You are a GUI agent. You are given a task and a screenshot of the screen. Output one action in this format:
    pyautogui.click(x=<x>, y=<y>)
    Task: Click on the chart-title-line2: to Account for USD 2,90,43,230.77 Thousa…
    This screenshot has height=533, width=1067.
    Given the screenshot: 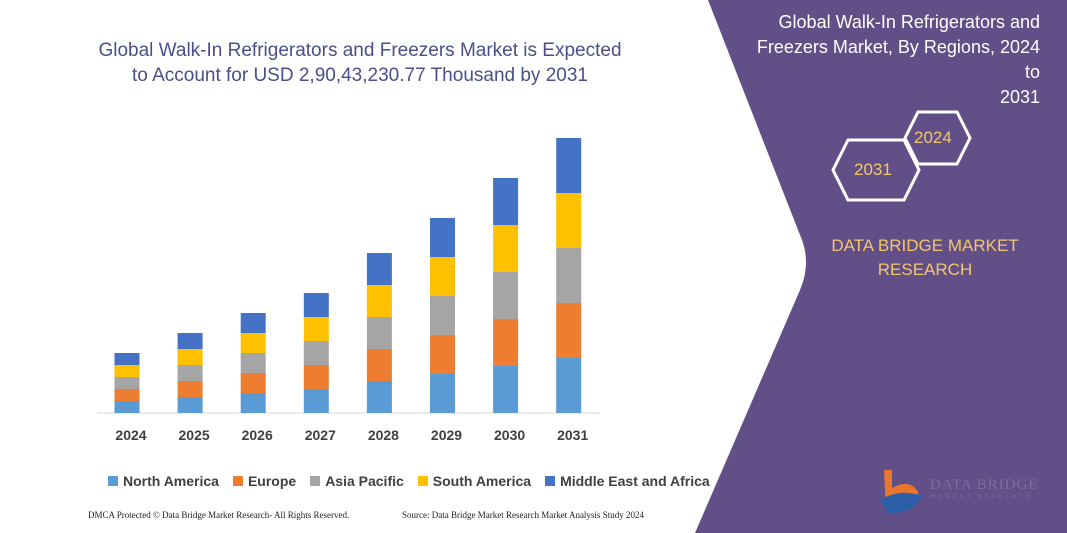 What is the action you would take?
    pyautogui.click(x=360, y=75)
    